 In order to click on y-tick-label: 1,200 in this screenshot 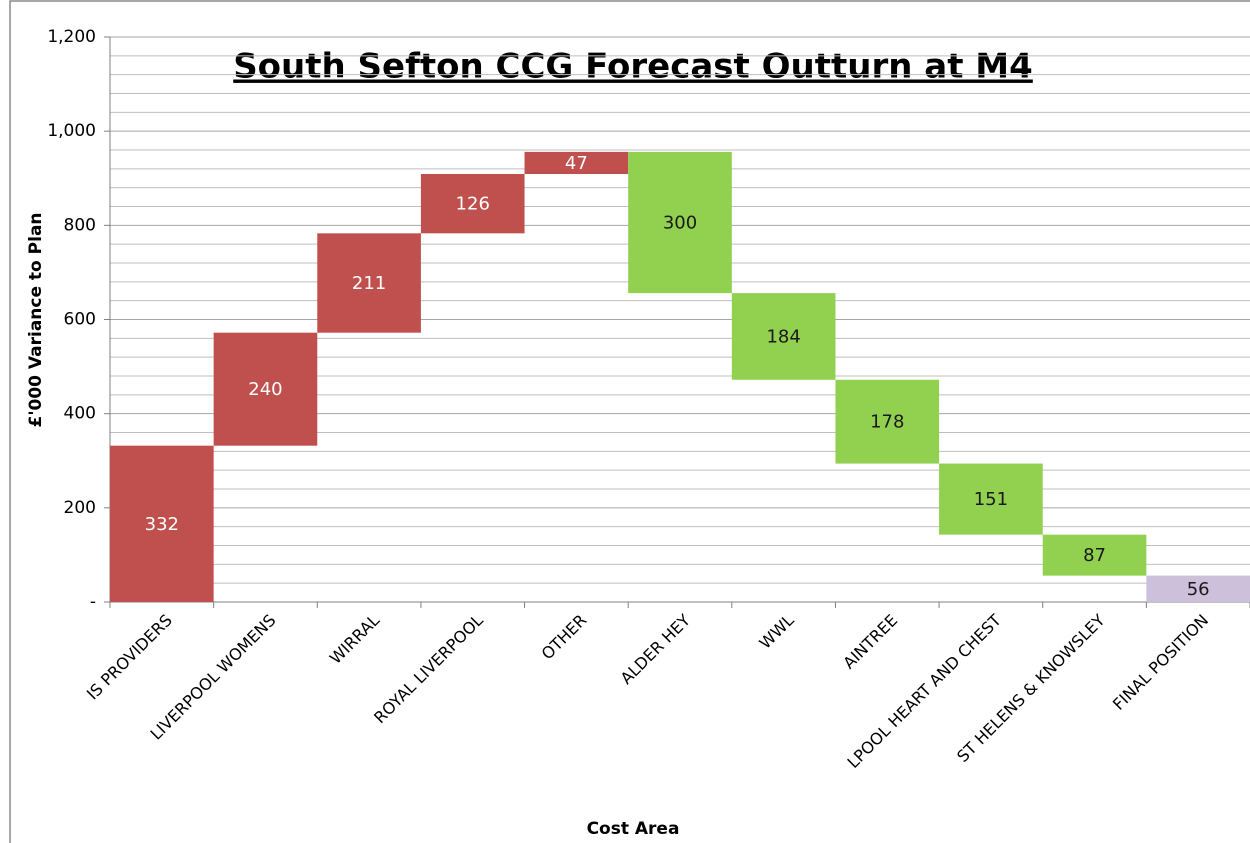, I will do `click(71, 37)`.